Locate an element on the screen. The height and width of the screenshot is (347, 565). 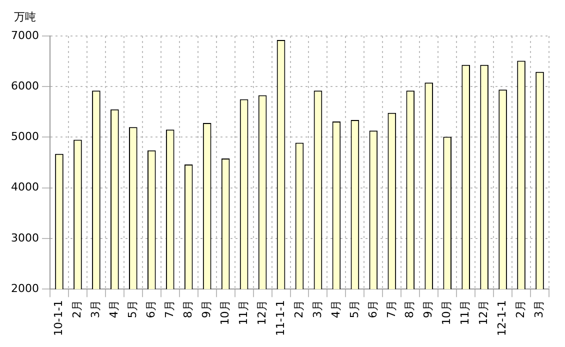
x-tick-label: 12-1-1 is located at coordinates (502, 318).